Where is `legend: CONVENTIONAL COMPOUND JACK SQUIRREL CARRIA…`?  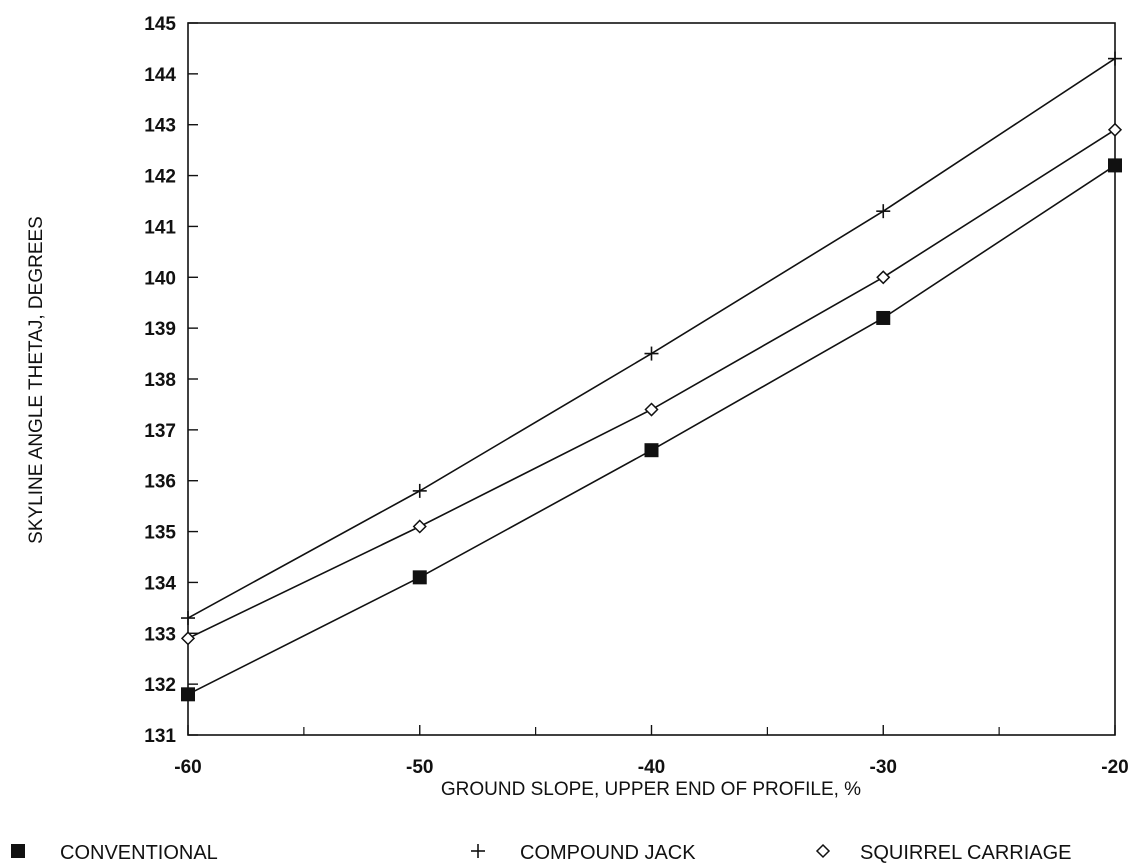
legend: CONVENTIONAL COMPOUND JACK SQUIRREL CARRIA… is located at coordinates (541, 853).